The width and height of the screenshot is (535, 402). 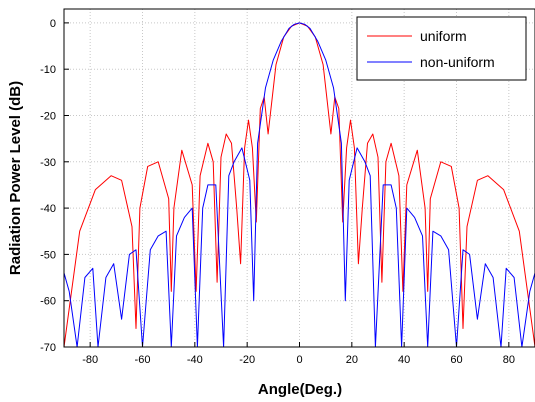 What do you see at coordinates (48, 302) in the screenshot?
I see `y-tick-label: -60` at bounding box center [48, 302].